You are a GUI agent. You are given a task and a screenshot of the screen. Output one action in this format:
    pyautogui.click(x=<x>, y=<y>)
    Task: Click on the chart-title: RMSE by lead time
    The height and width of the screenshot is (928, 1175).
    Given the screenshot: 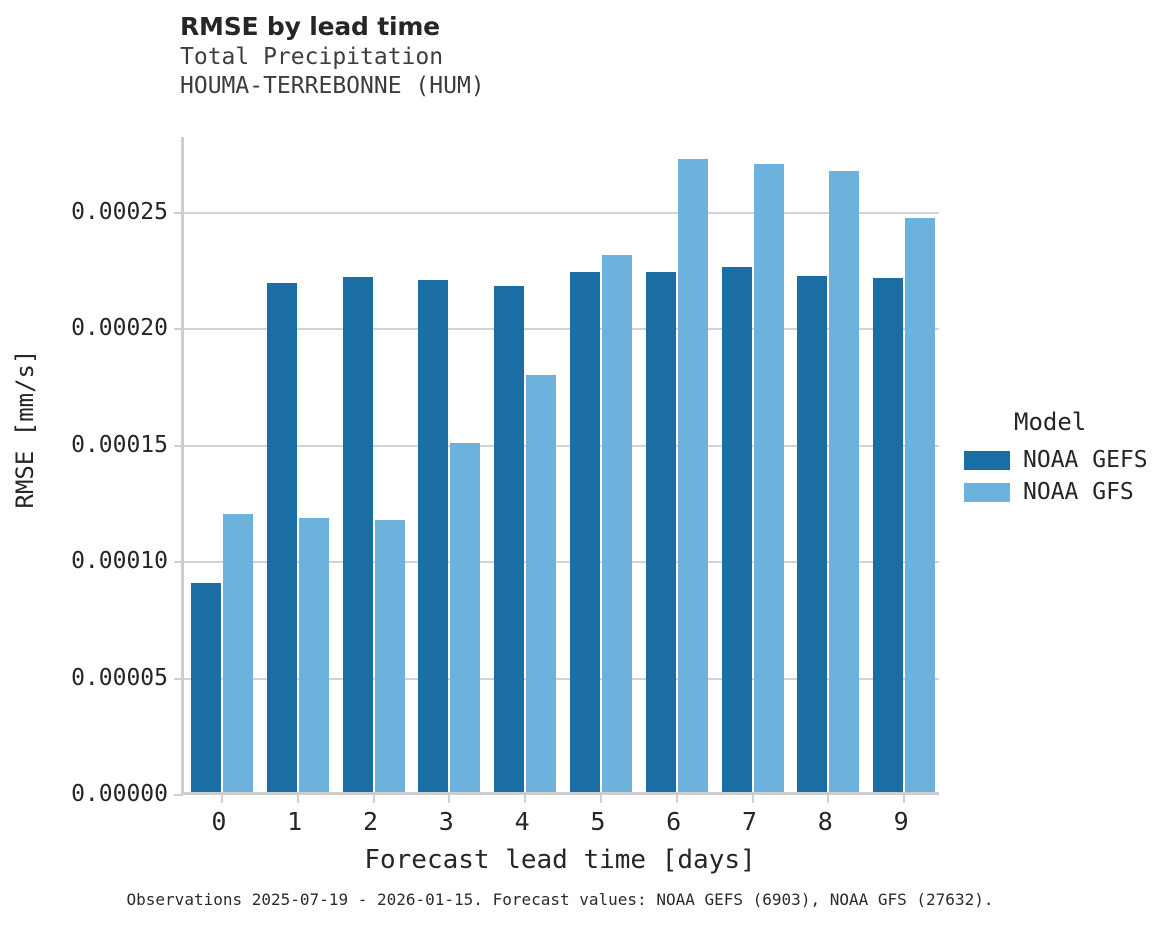 What is the action you would take?
    pyautogui.click(x=310, y=26)
    